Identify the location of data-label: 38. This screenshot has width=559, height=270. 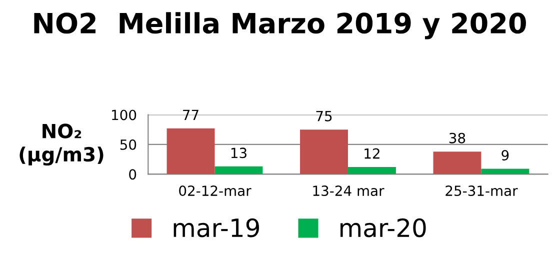
(457, 138).